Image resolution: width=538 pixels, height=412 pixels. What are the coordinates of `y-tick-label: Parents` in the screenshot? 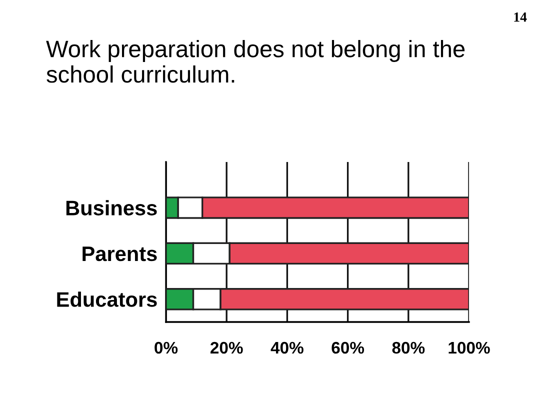 It's located at (119, 254).